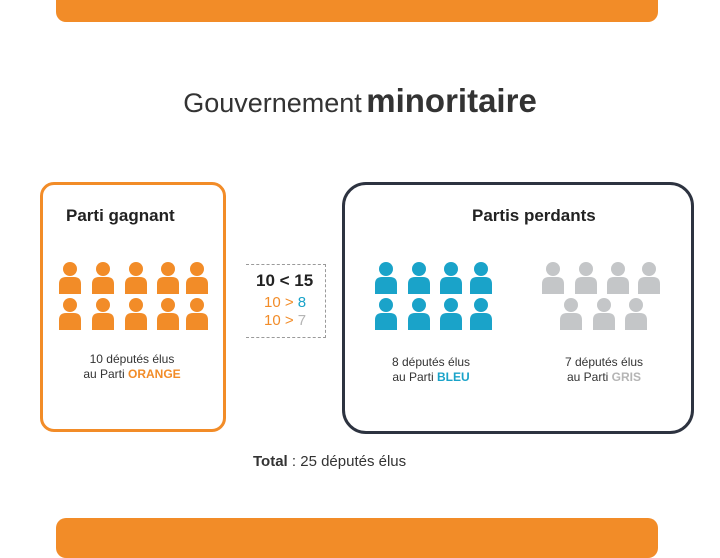  What do you see at coordinates (357, 11) in the screenshot?
I see `top-accent-bar` at bounding box center [357, 11].